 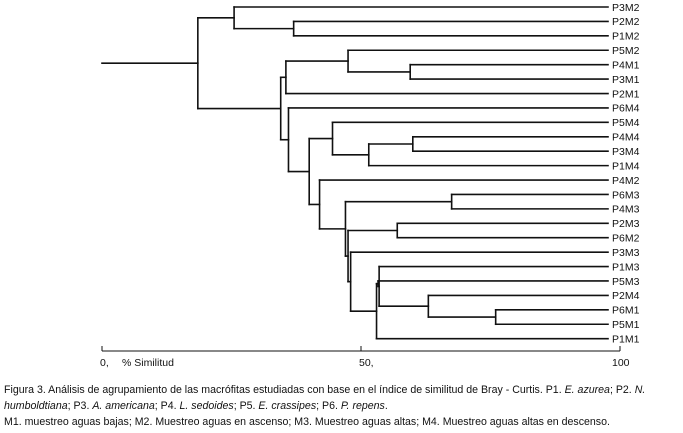 I want to click on leaf-label-P2M2: P2M2, so click(x=626, y=22).